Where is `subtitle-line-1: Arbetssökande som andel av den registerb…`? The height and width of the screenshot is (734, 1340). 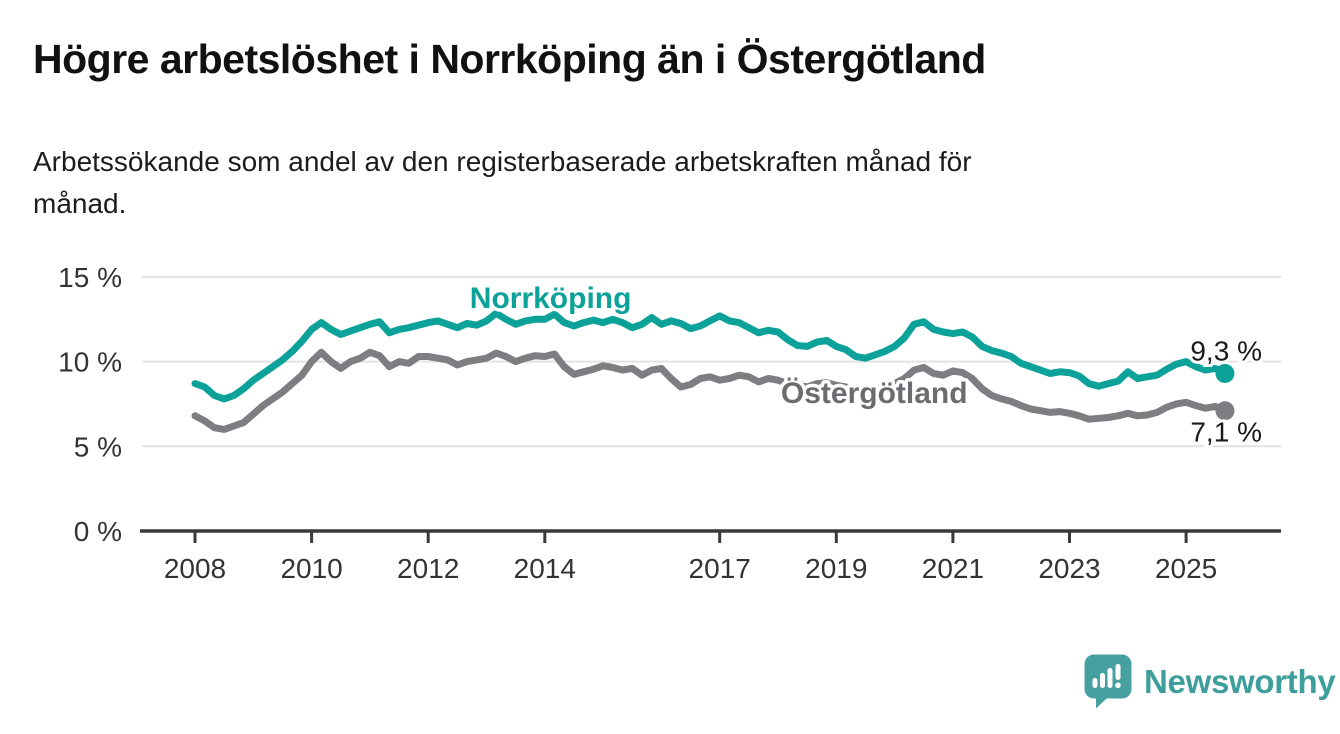 subtitle-line-1: Arbetssökande som andel av den registerb… is located at coordinates (502, 161).